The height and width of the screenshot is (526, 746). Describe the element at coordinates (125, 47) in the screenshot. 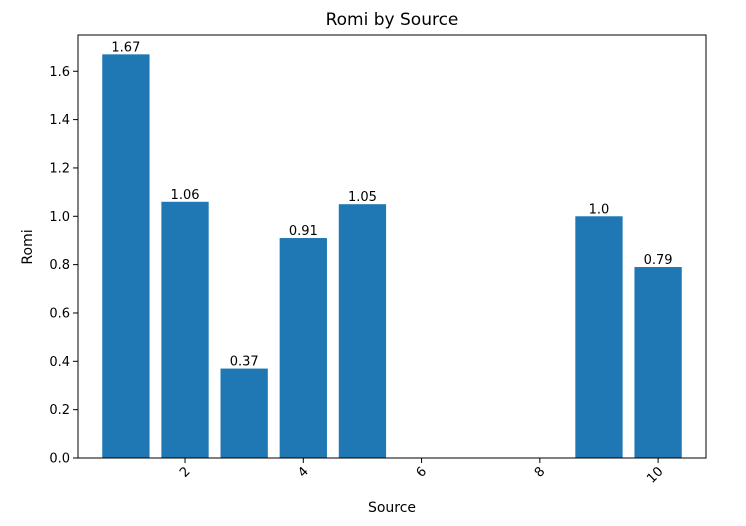

I see `value-label-source-1: 1.67` at that location.